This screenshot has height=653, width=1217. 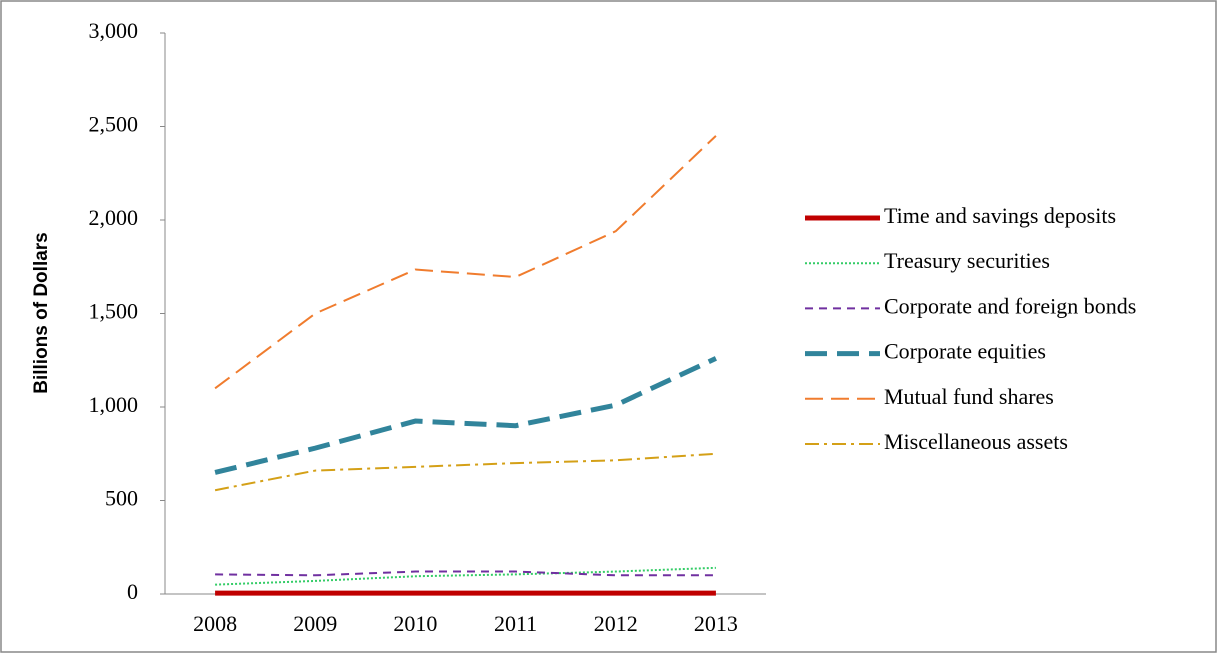 I want to click on y-tick-label: 2,500, so click(x=114, y=124).